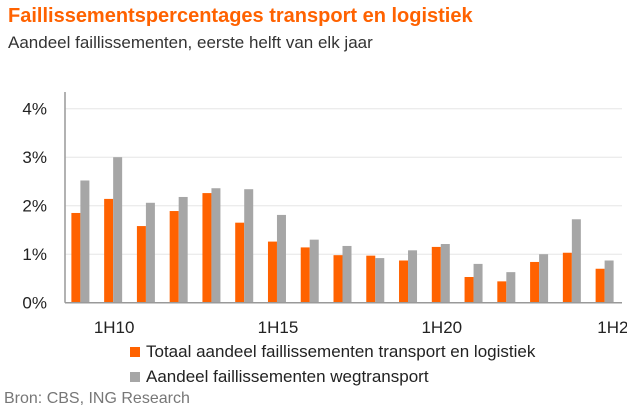  I want to click on bar-total-1H13, so click(207, 248).